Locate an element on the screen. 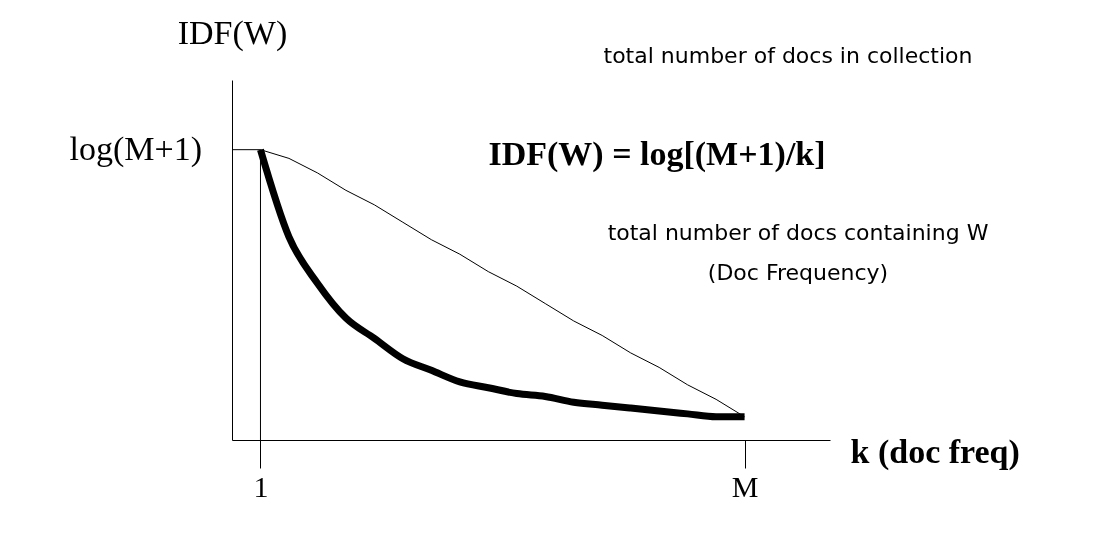 The image size is (1095, 550). annotation: IDF(W) = log[(M+1)/k] is located at coordinates (657, 154).